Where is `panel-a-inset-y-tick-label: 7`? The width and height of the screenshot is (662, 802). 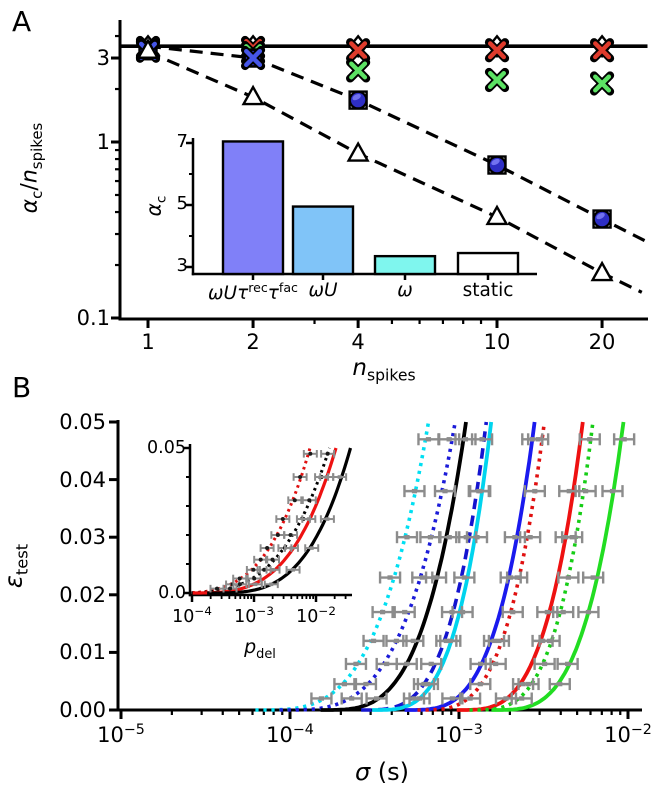
panel-a-inset-y-tick-label: 7 is located at coordinates (182, 141).